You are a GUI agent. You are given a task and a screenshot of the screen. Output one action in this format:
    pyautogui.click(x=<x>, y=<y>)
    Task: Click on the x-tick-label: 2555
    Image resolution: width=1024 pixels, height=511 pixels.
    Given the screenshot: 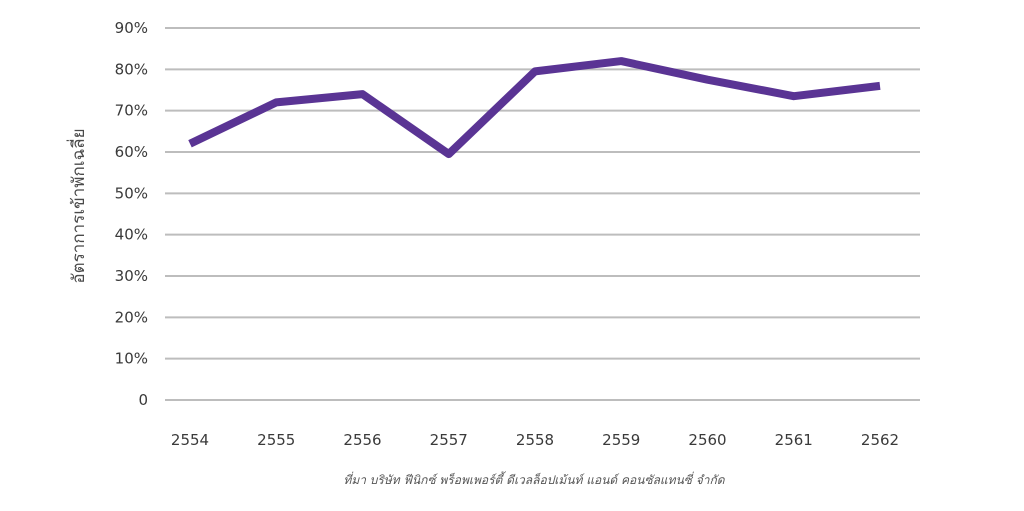 What is the action you would take?
    pyautogui.click(x=276, y=440)
    